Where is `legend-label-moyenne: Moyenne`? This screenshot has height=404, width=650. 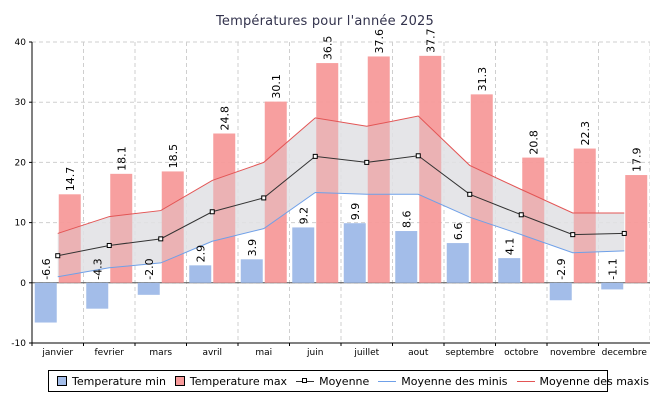
legend-label-moyenne: Moyenne is located at coordinates (344, 381).